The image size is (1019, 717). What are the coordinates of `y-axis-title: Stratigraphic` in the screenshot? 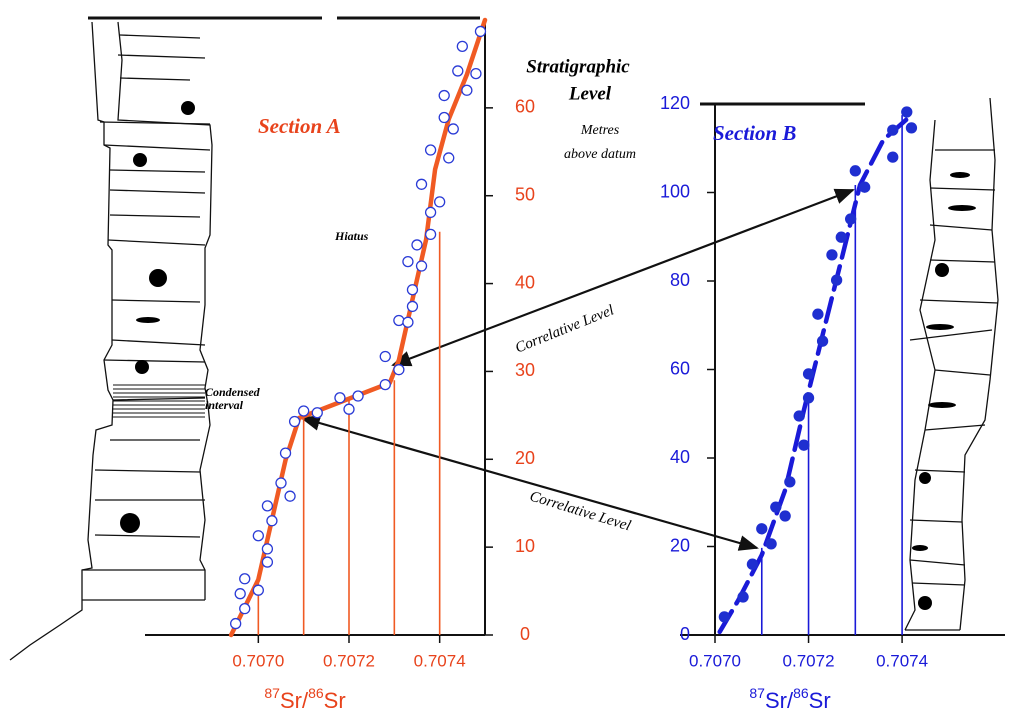 It's located at (578, 66).